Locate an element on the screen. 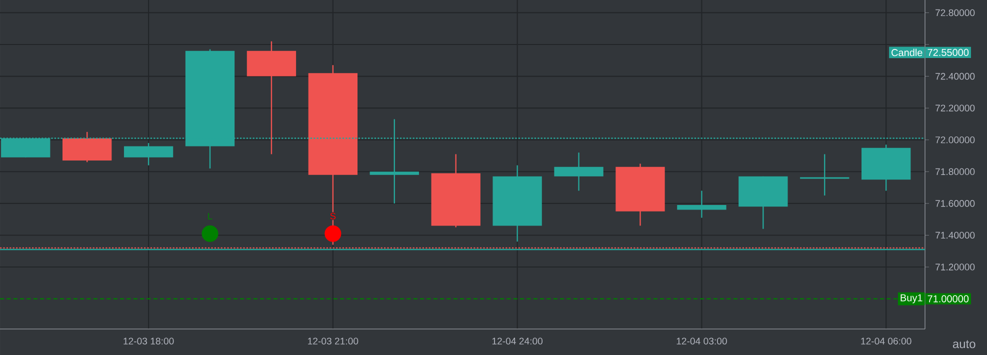 The height and width of the screenshot is (355, 987). y-tick-label: 72.40000 is located at coordinates (955, 76).